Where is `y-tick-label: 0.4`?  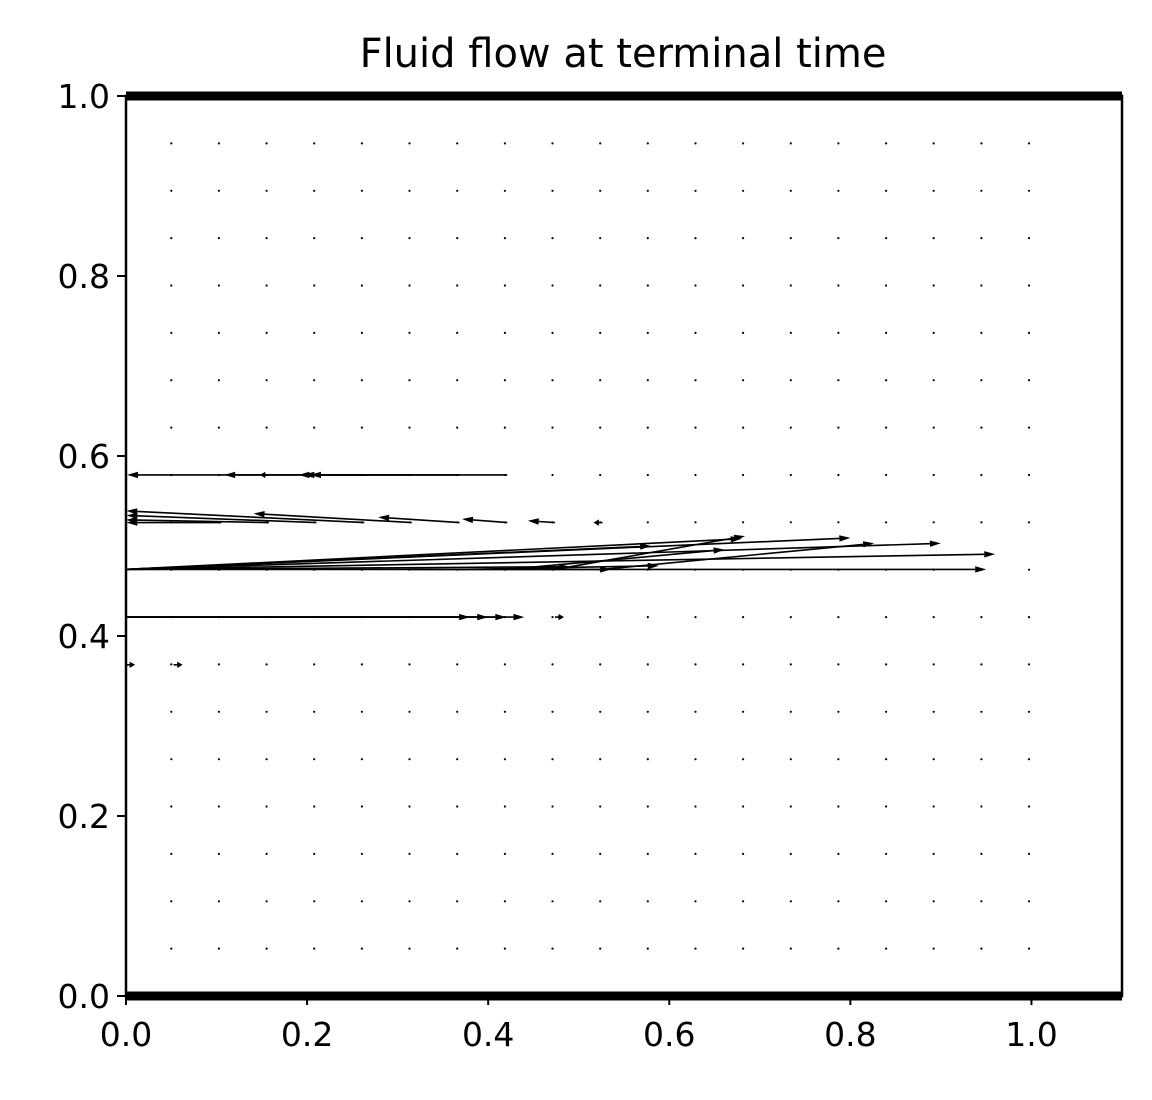 y-tick-label: 0.4 is located at coordinates (84, 636).